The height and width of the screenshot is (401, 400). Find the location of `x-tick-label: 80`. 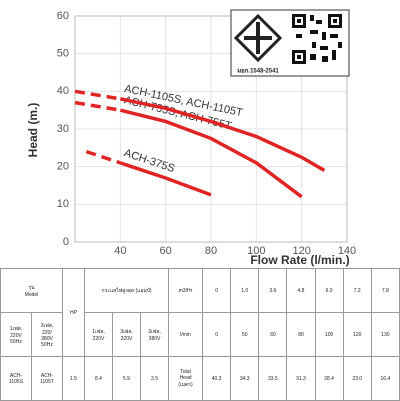

x-tick-label: 80 is located at coordinates (211, 251).